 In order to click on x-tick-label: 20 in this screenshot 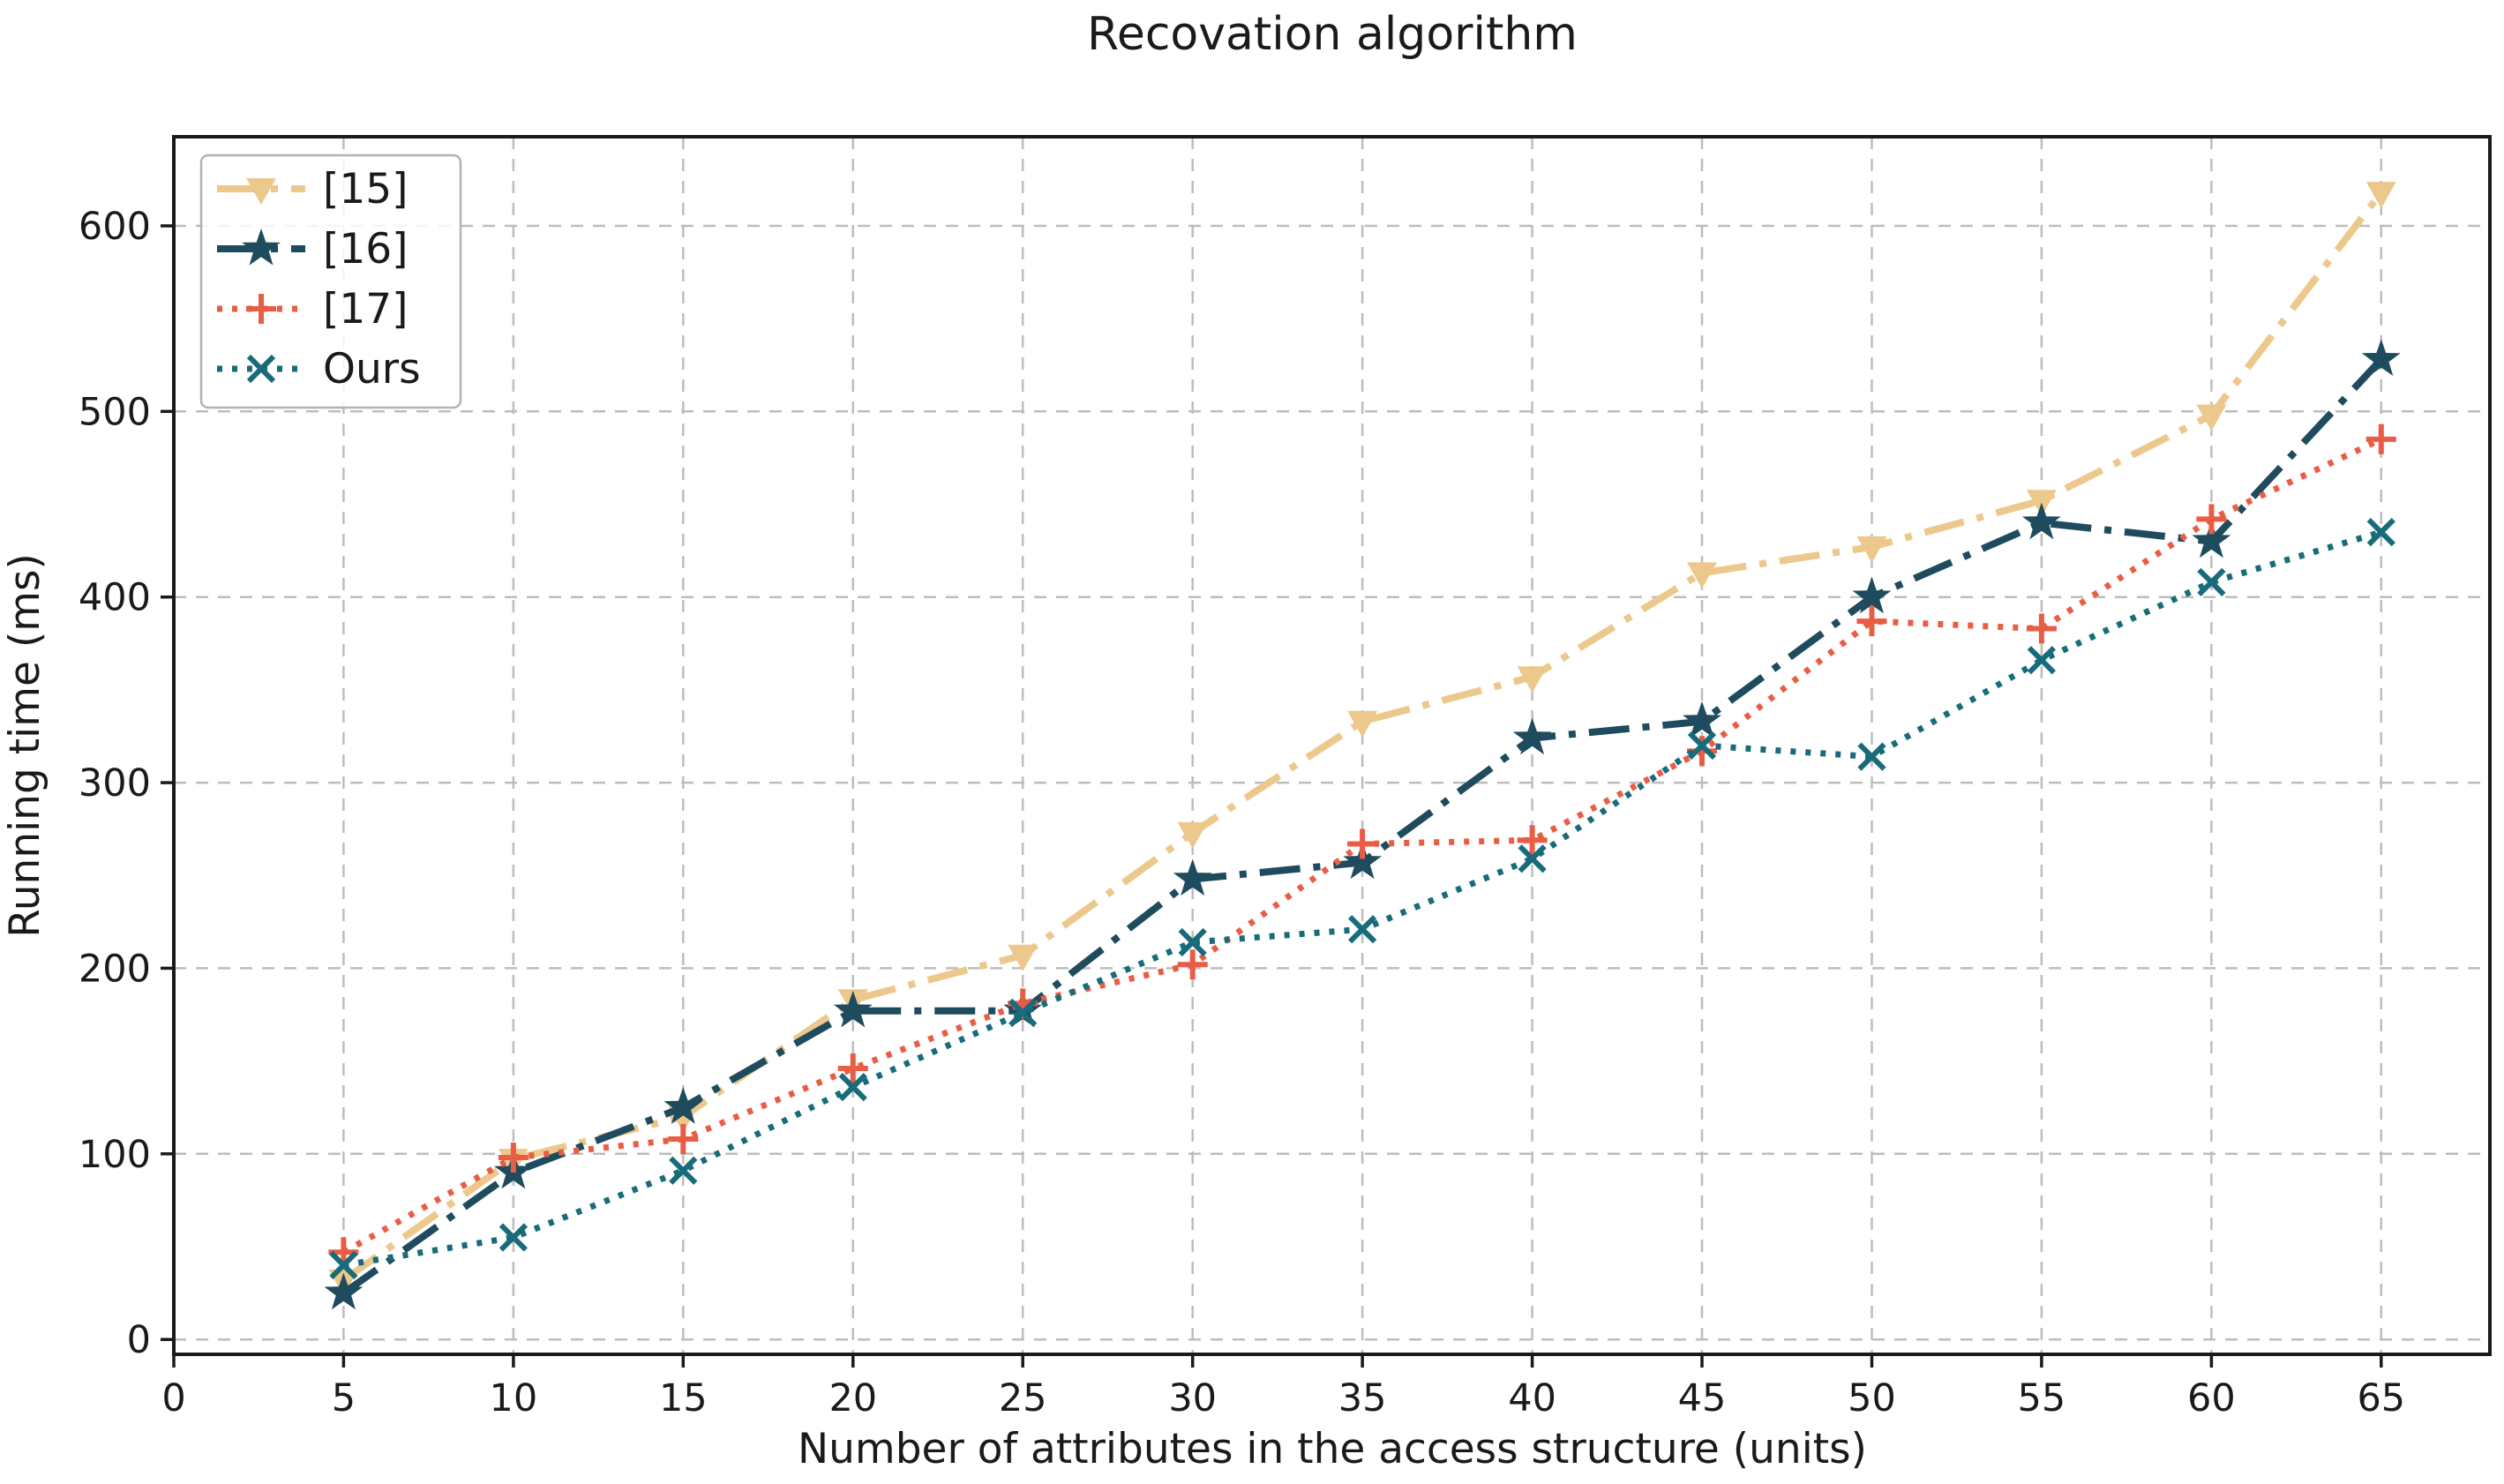, I will do `click(853, 1398)`.